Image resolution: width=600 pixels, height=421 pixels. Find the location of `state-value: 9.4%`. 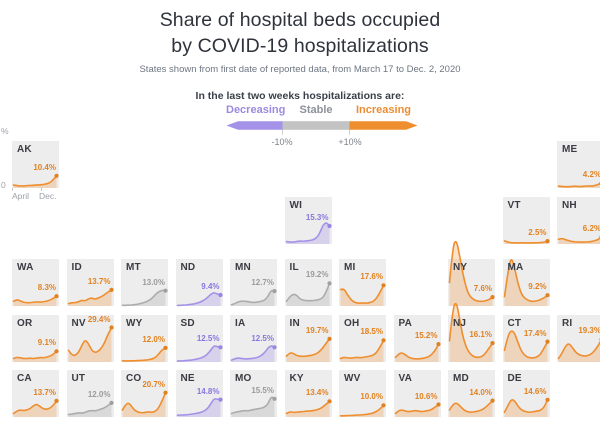

state-value: 9.4% is located at coordinates (210, 286).